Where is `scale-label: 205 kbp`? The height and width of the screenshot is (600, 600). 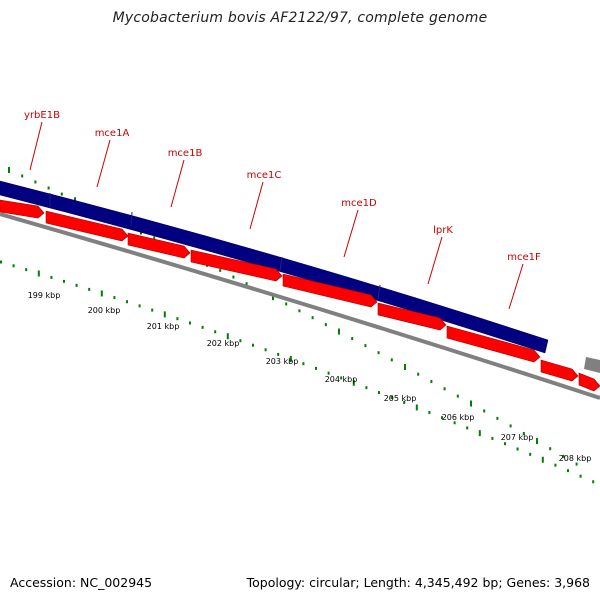 scale-label: 205 kbp is located at coordinates (400, 398).